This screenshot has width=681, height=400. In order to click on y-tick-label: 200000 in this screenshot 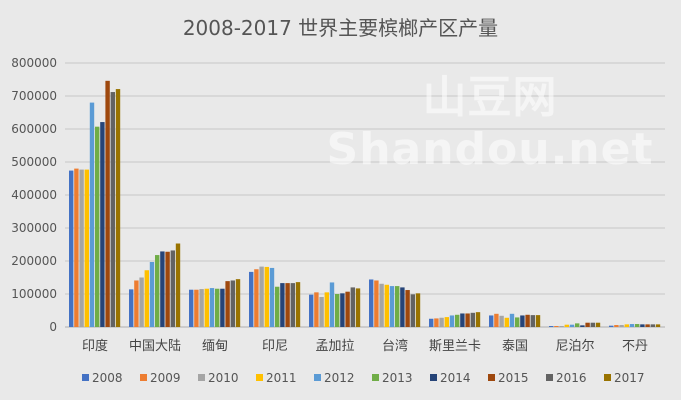, I will do `click(34, 261)`.